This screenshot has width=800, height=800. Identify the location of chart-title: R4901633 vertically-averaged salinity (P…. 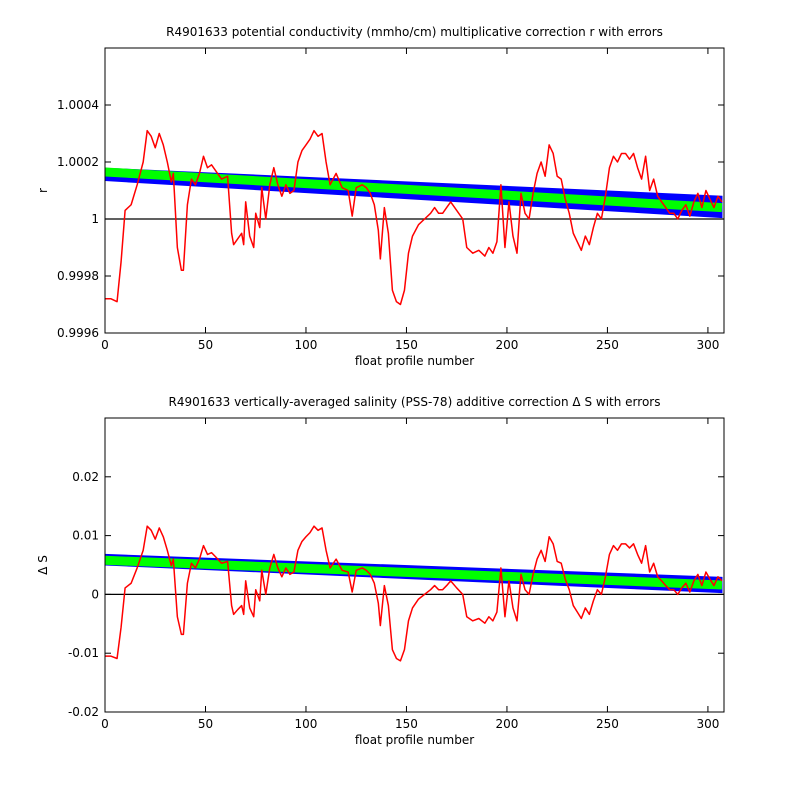
(415, 402).